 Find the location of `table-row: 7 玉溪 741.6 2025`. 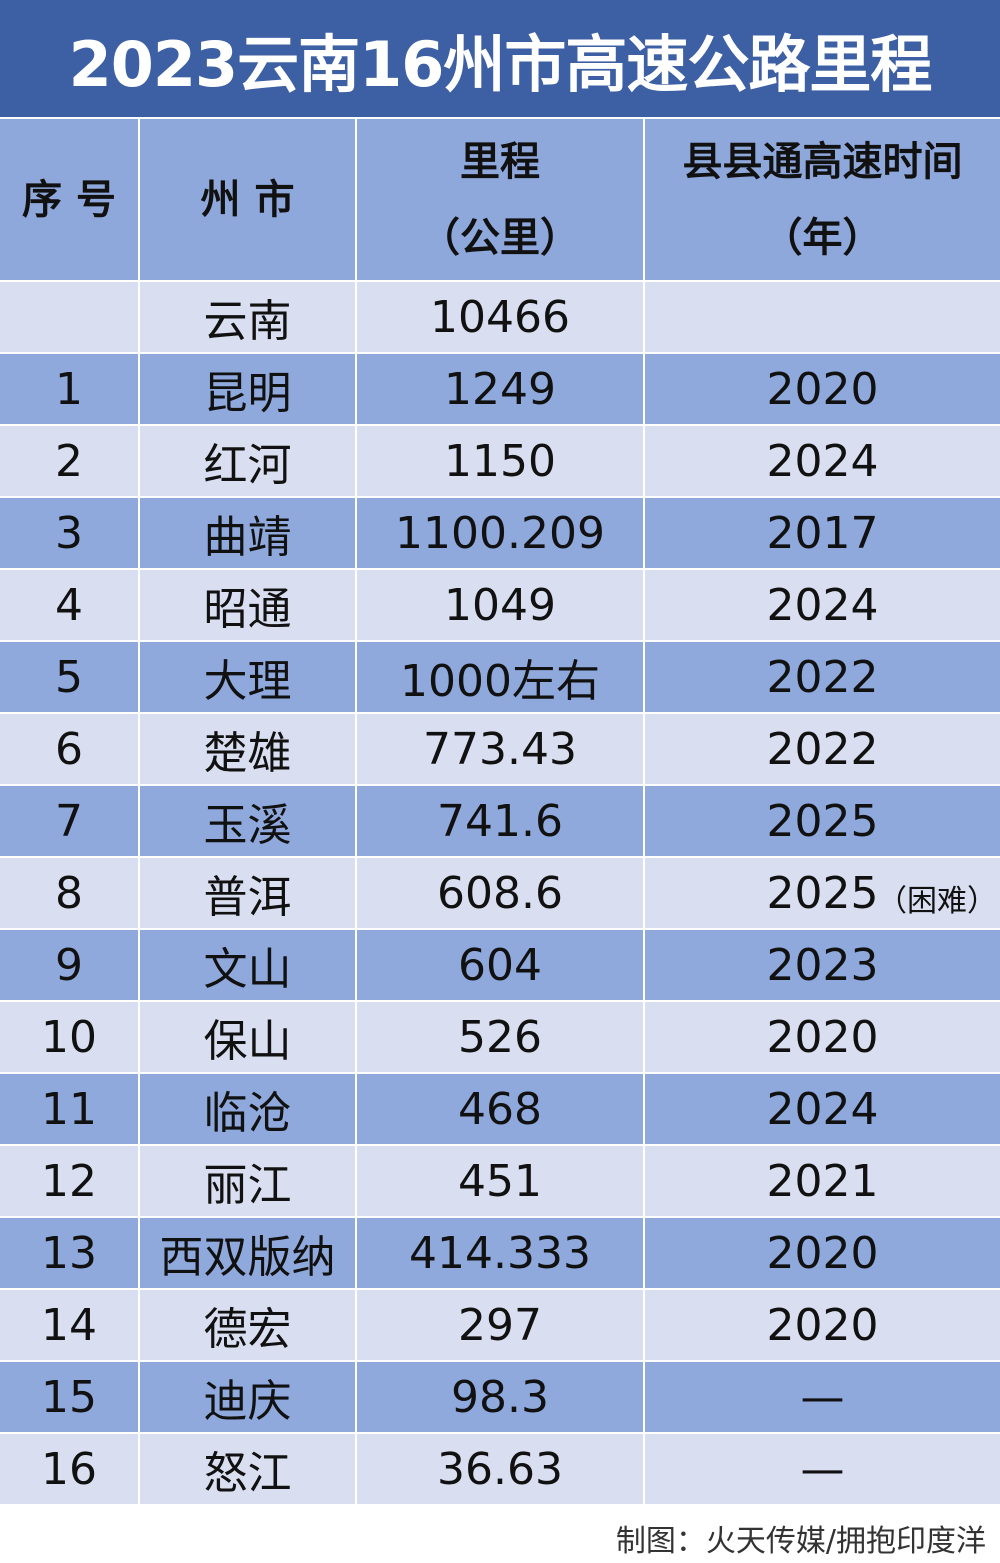

table-row: 7 玉溪 741.6 2025 is located at coordinates (500, 822).